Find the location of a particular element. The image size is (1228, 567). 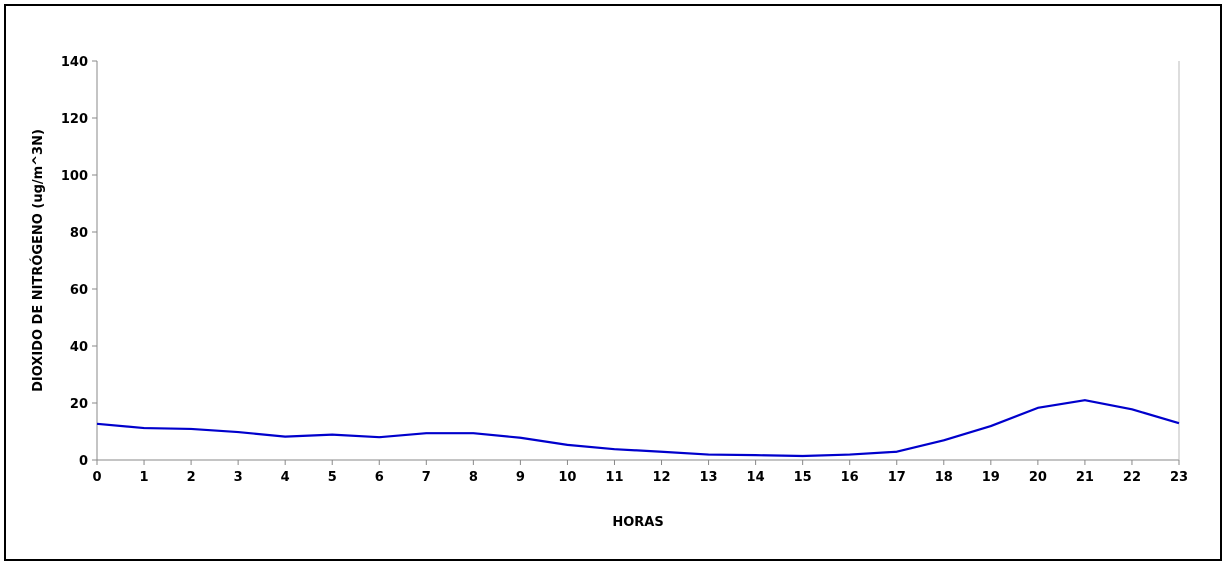

x-tick-label: 22 is located at coordinates (1132, 477).